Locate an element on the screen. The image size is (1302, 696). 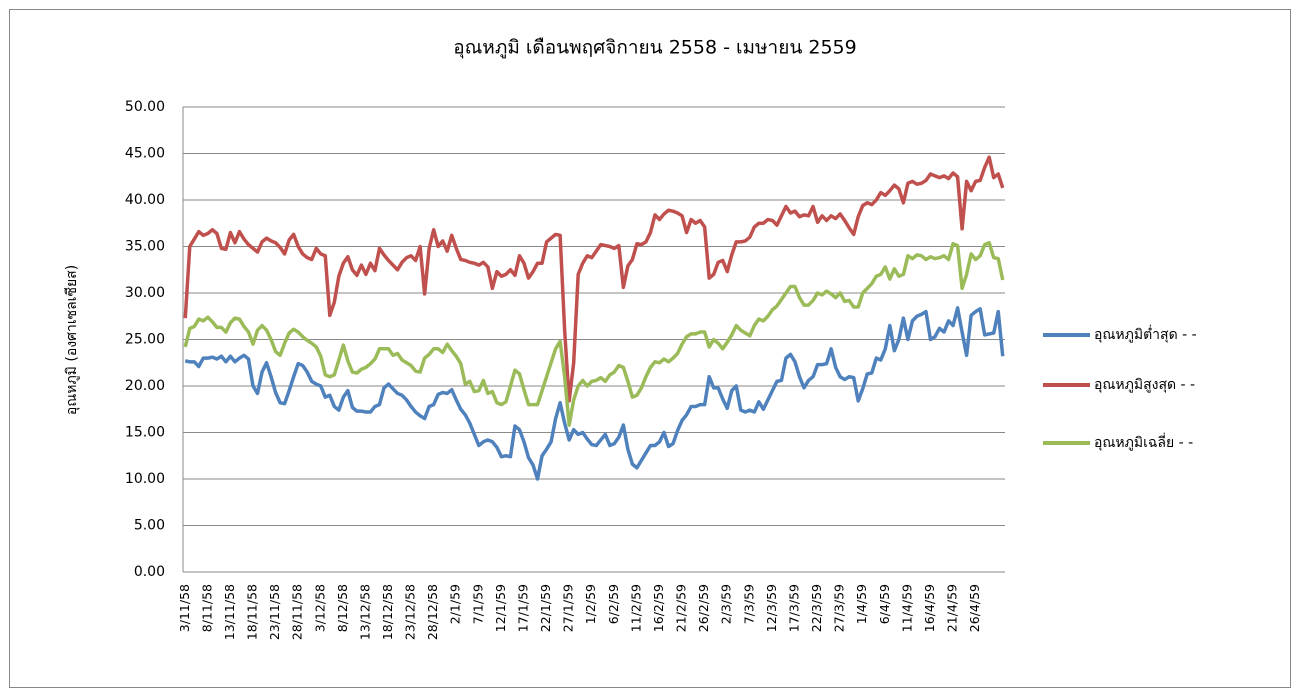
y-tick-label: 10.00 is located at coordinates (145, 479).